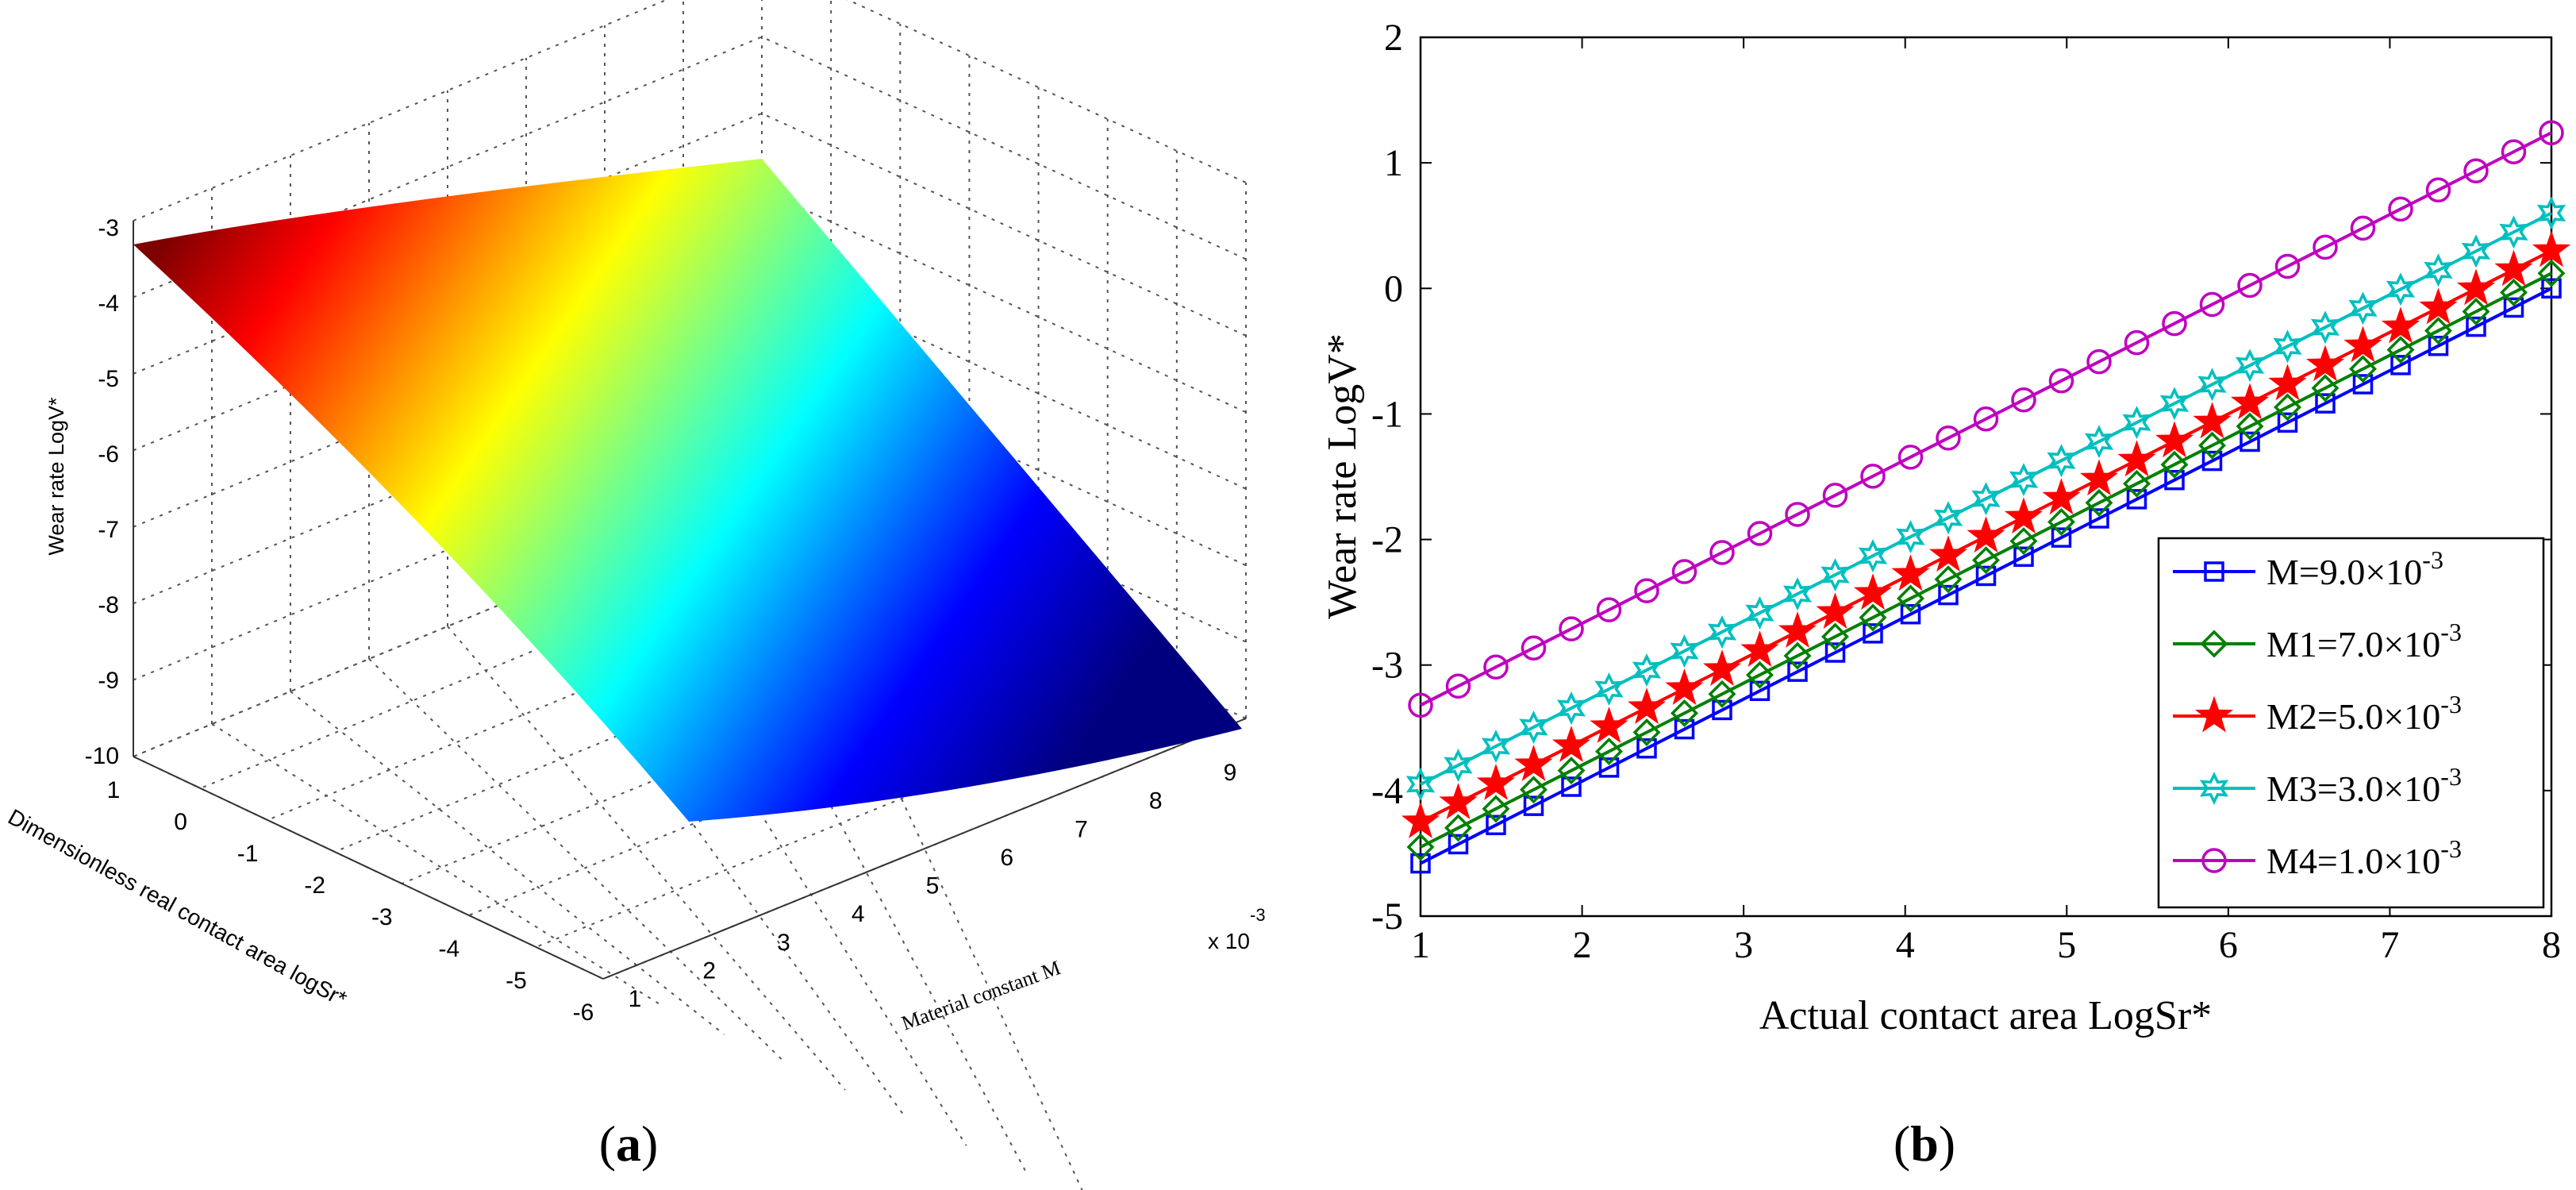  I want to click on panel-a-x-tick-label: 0, so click(180, 822).